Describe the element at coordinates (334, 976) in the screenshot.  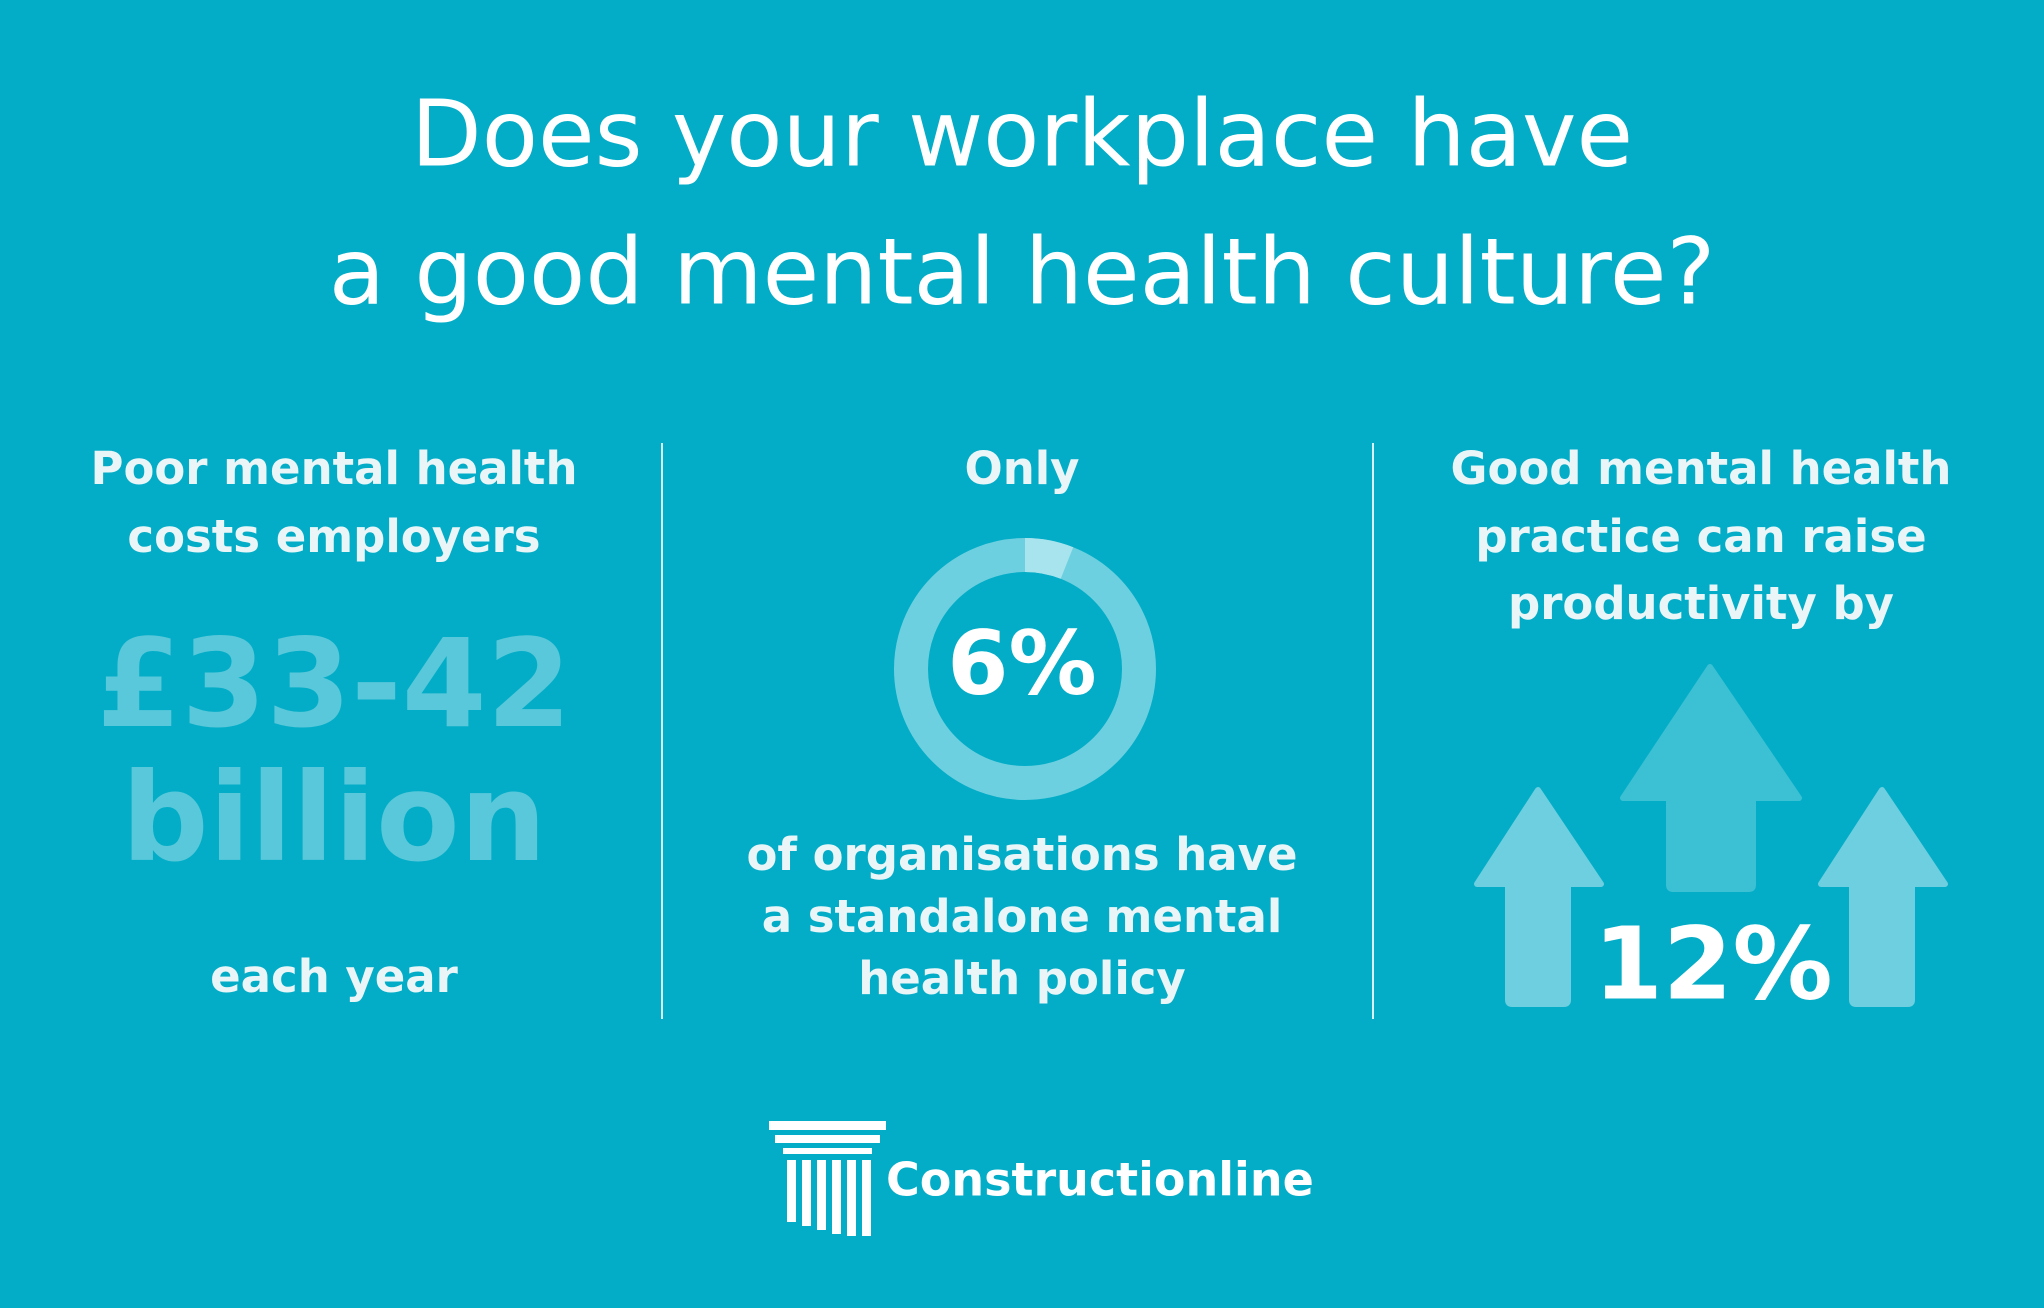
I see `panel-text: each year` at that location.